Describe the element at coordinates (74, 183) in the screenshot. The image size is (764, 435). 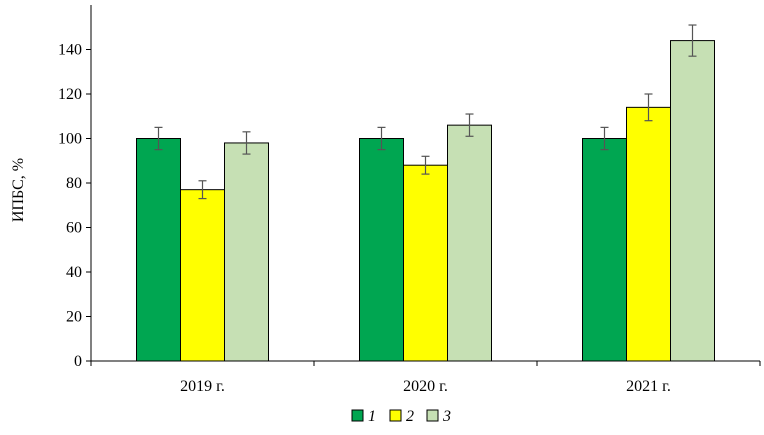
I see `y-tick-label: 80` at that location.